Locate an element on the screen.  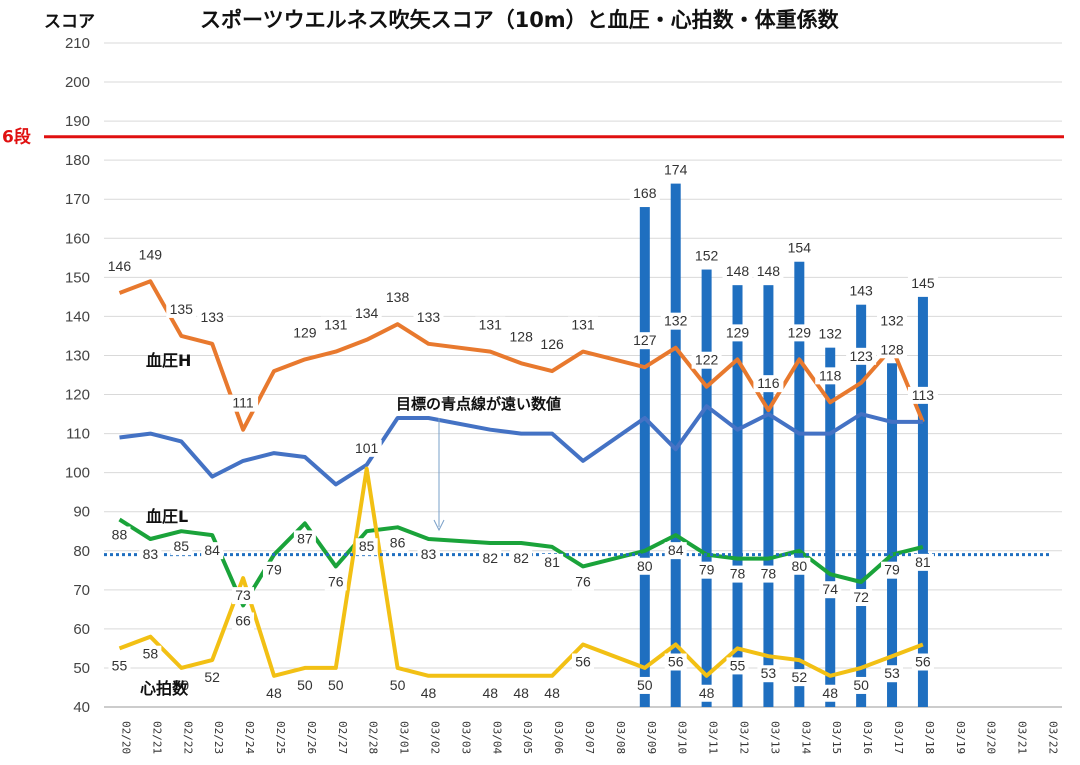
x-tick-label: 03/08 is located at coordinates (620, 737).